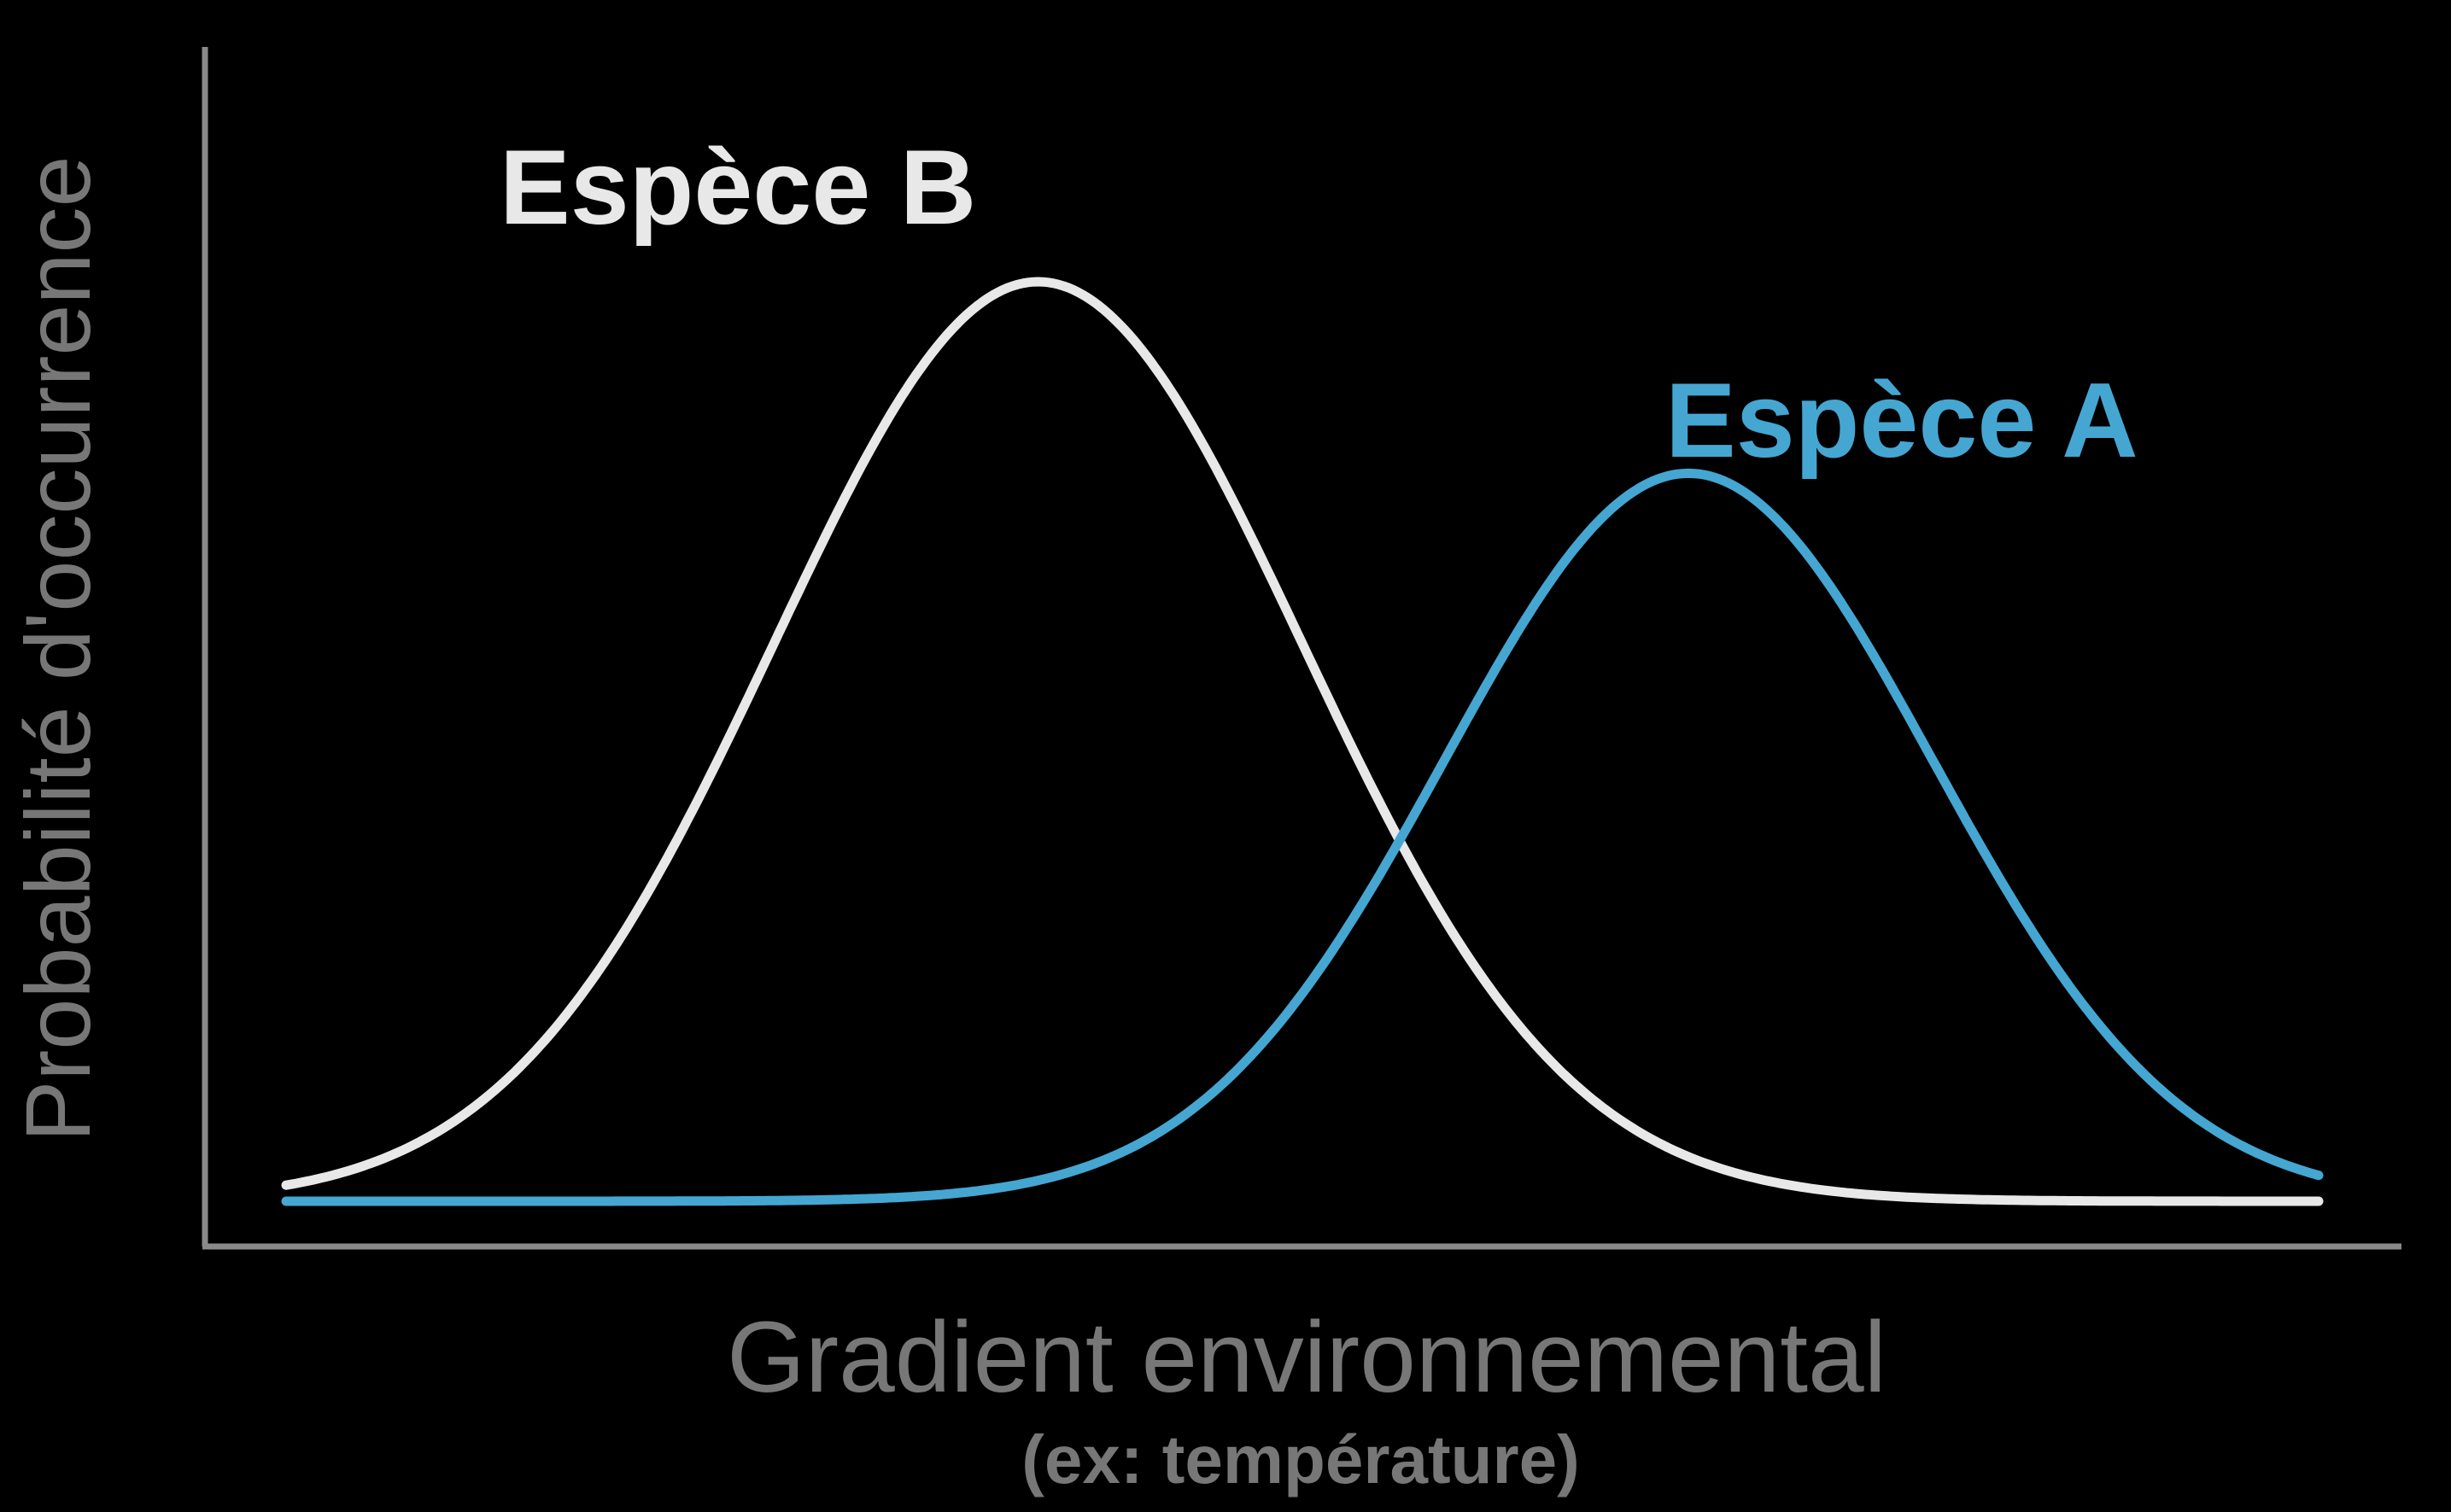 This screenshot has height=1512, width=2451. What do you see at coordinates (1901, 421) in the screenshot?
I see `series-label-espece-a: Espèce A` at bounding box center [1901, 421].